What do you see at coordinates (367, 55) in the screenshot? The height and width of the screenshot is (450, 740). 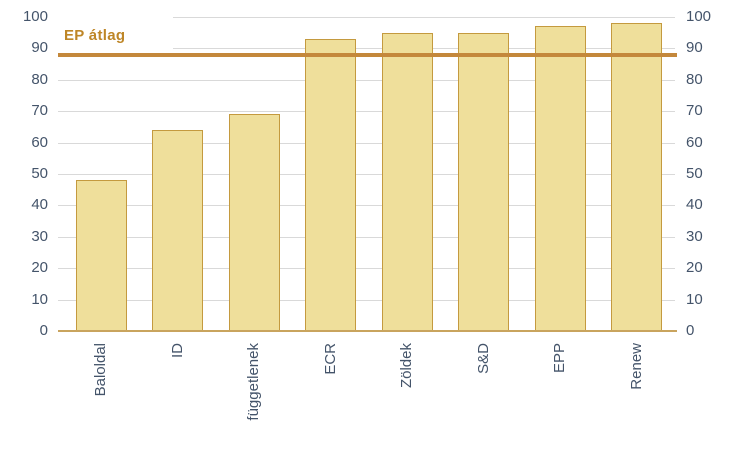 I see `ep-average-line` at bounding box center [367, 55].